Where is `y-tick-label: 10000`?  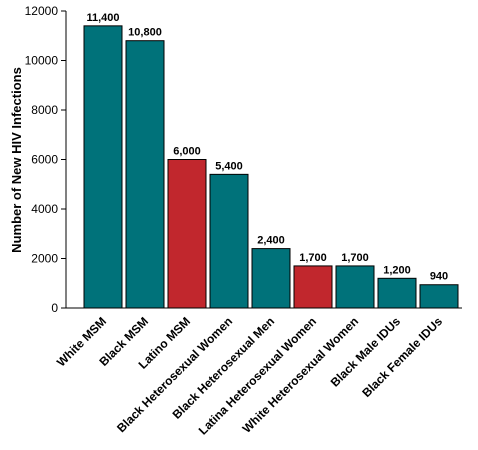 y-tick-label: 10000 is located at coordinates (42, 61).